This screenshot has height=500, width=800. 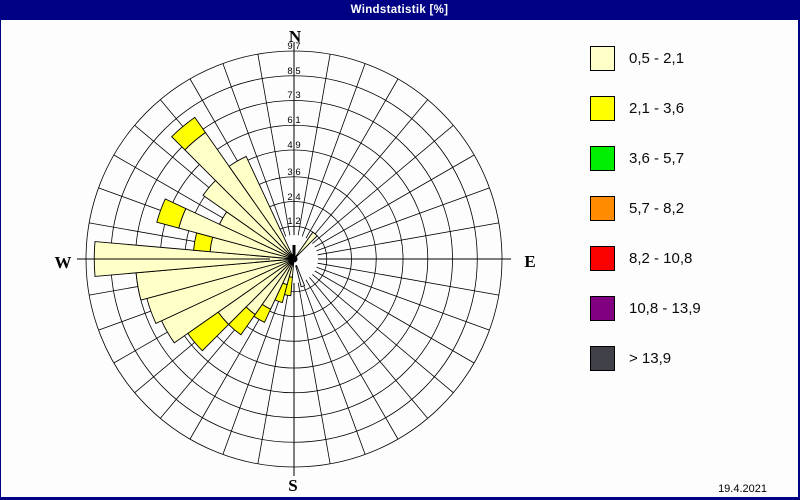 What do you see at coordinates (665, 308) in the screenshot?
I see `legend-label: 10,8 - 13,9` at bounding box center [665, 308].